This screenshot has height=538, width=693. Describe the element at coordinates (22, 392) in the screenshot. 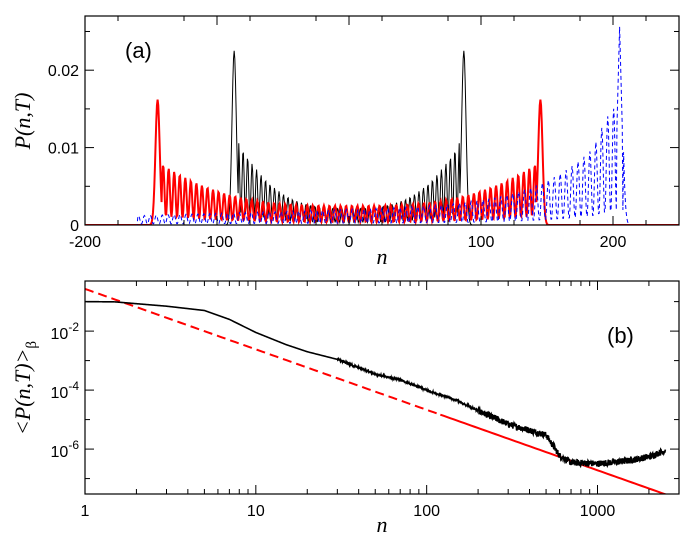

I see `y-axis-title-b-main: <P(n,T)>` at that location.